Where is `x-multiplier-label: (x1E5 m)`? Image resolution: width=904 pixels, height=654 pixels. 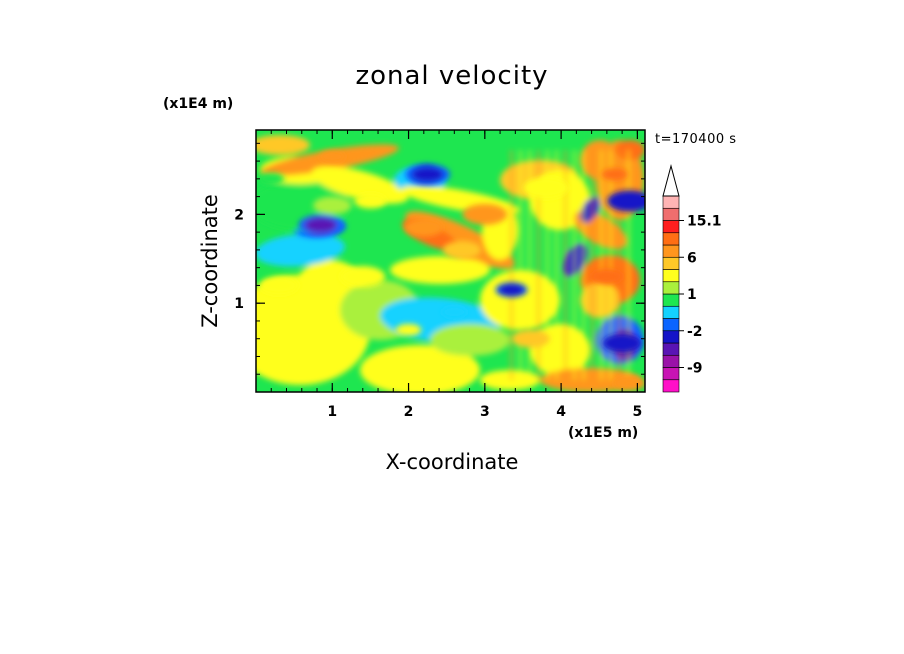
x-multiplier-label: (x1E5 m) is located at coordinates (603, 433).